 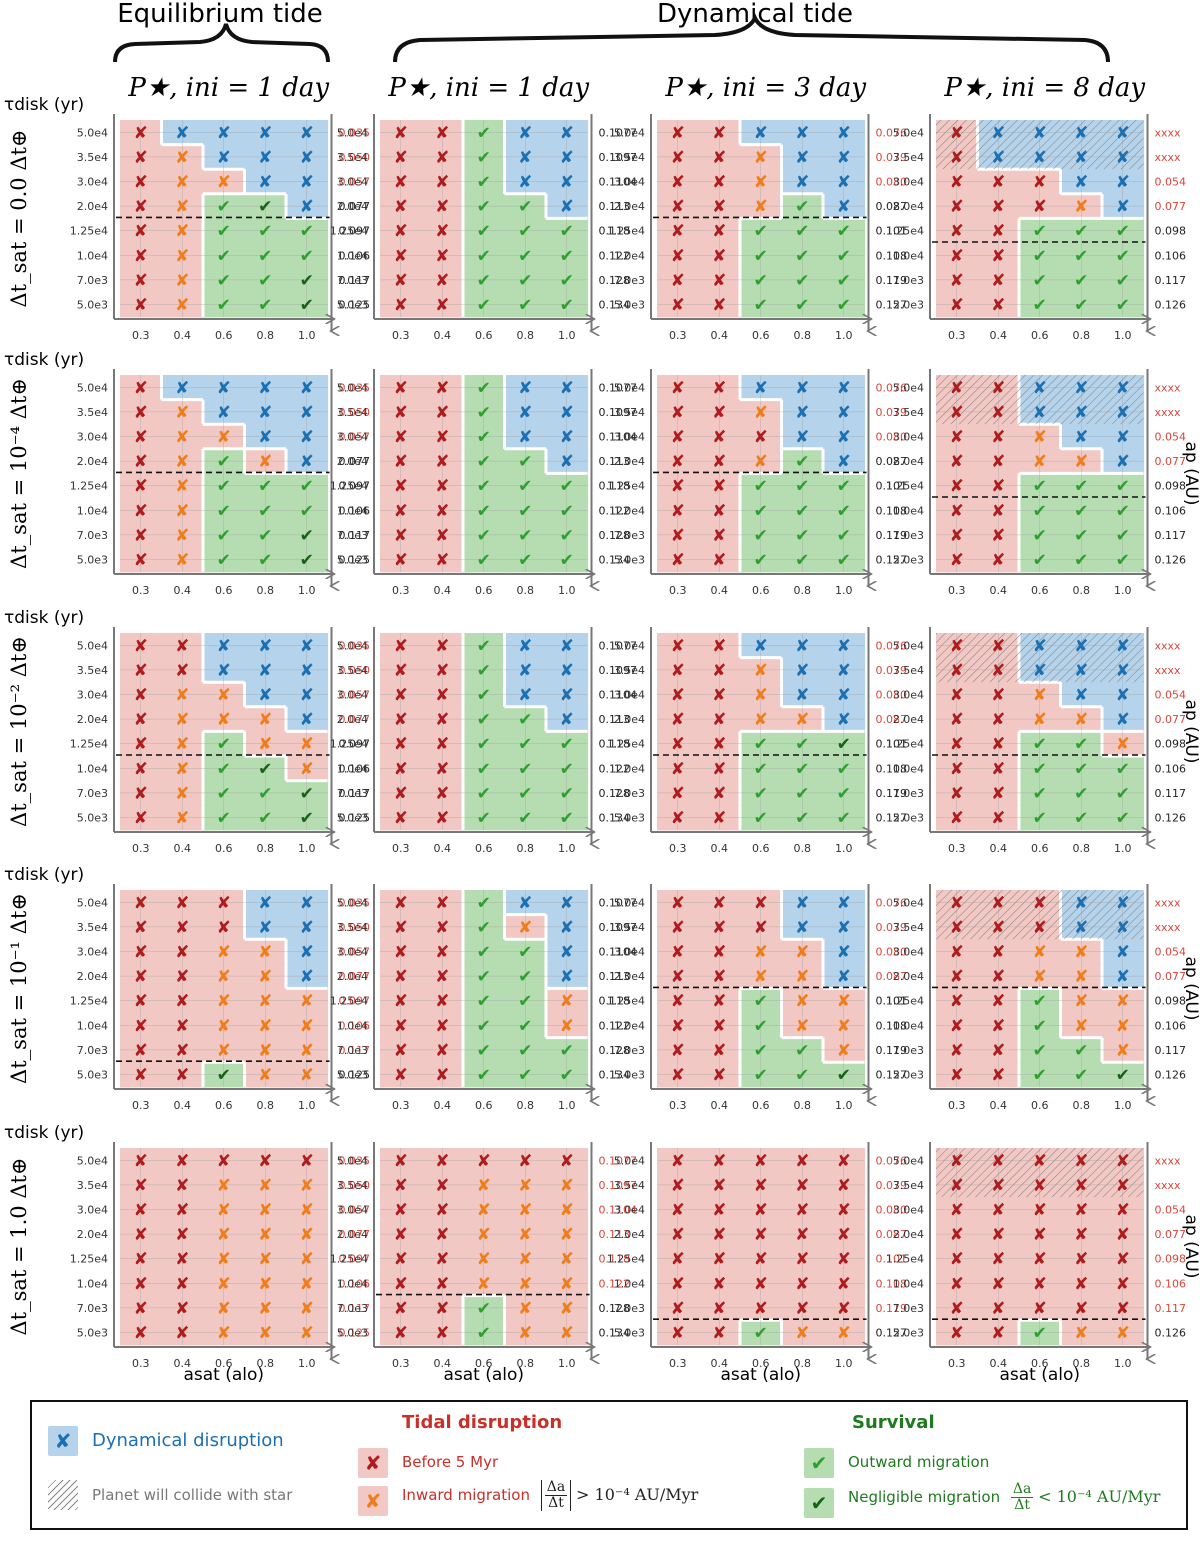 What do you see at coordinates (629, 645) in the screenshot?
I see `y-tick-label: 5.0e4` at bounding box center [629, 645].